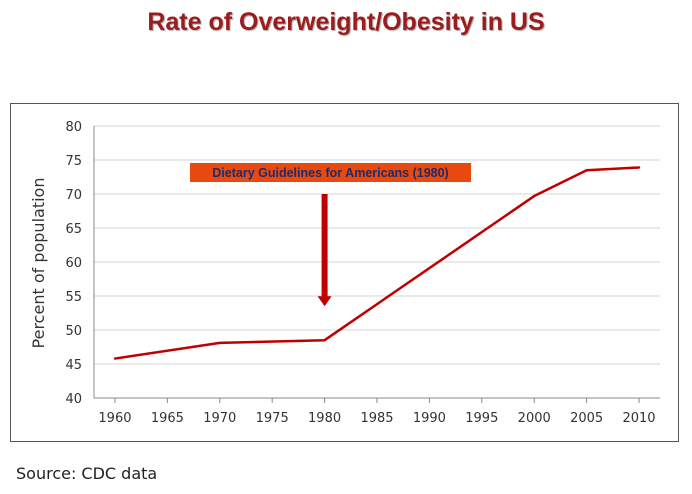  I want to click on source-note: Source: CDC data, so click(87, 473).